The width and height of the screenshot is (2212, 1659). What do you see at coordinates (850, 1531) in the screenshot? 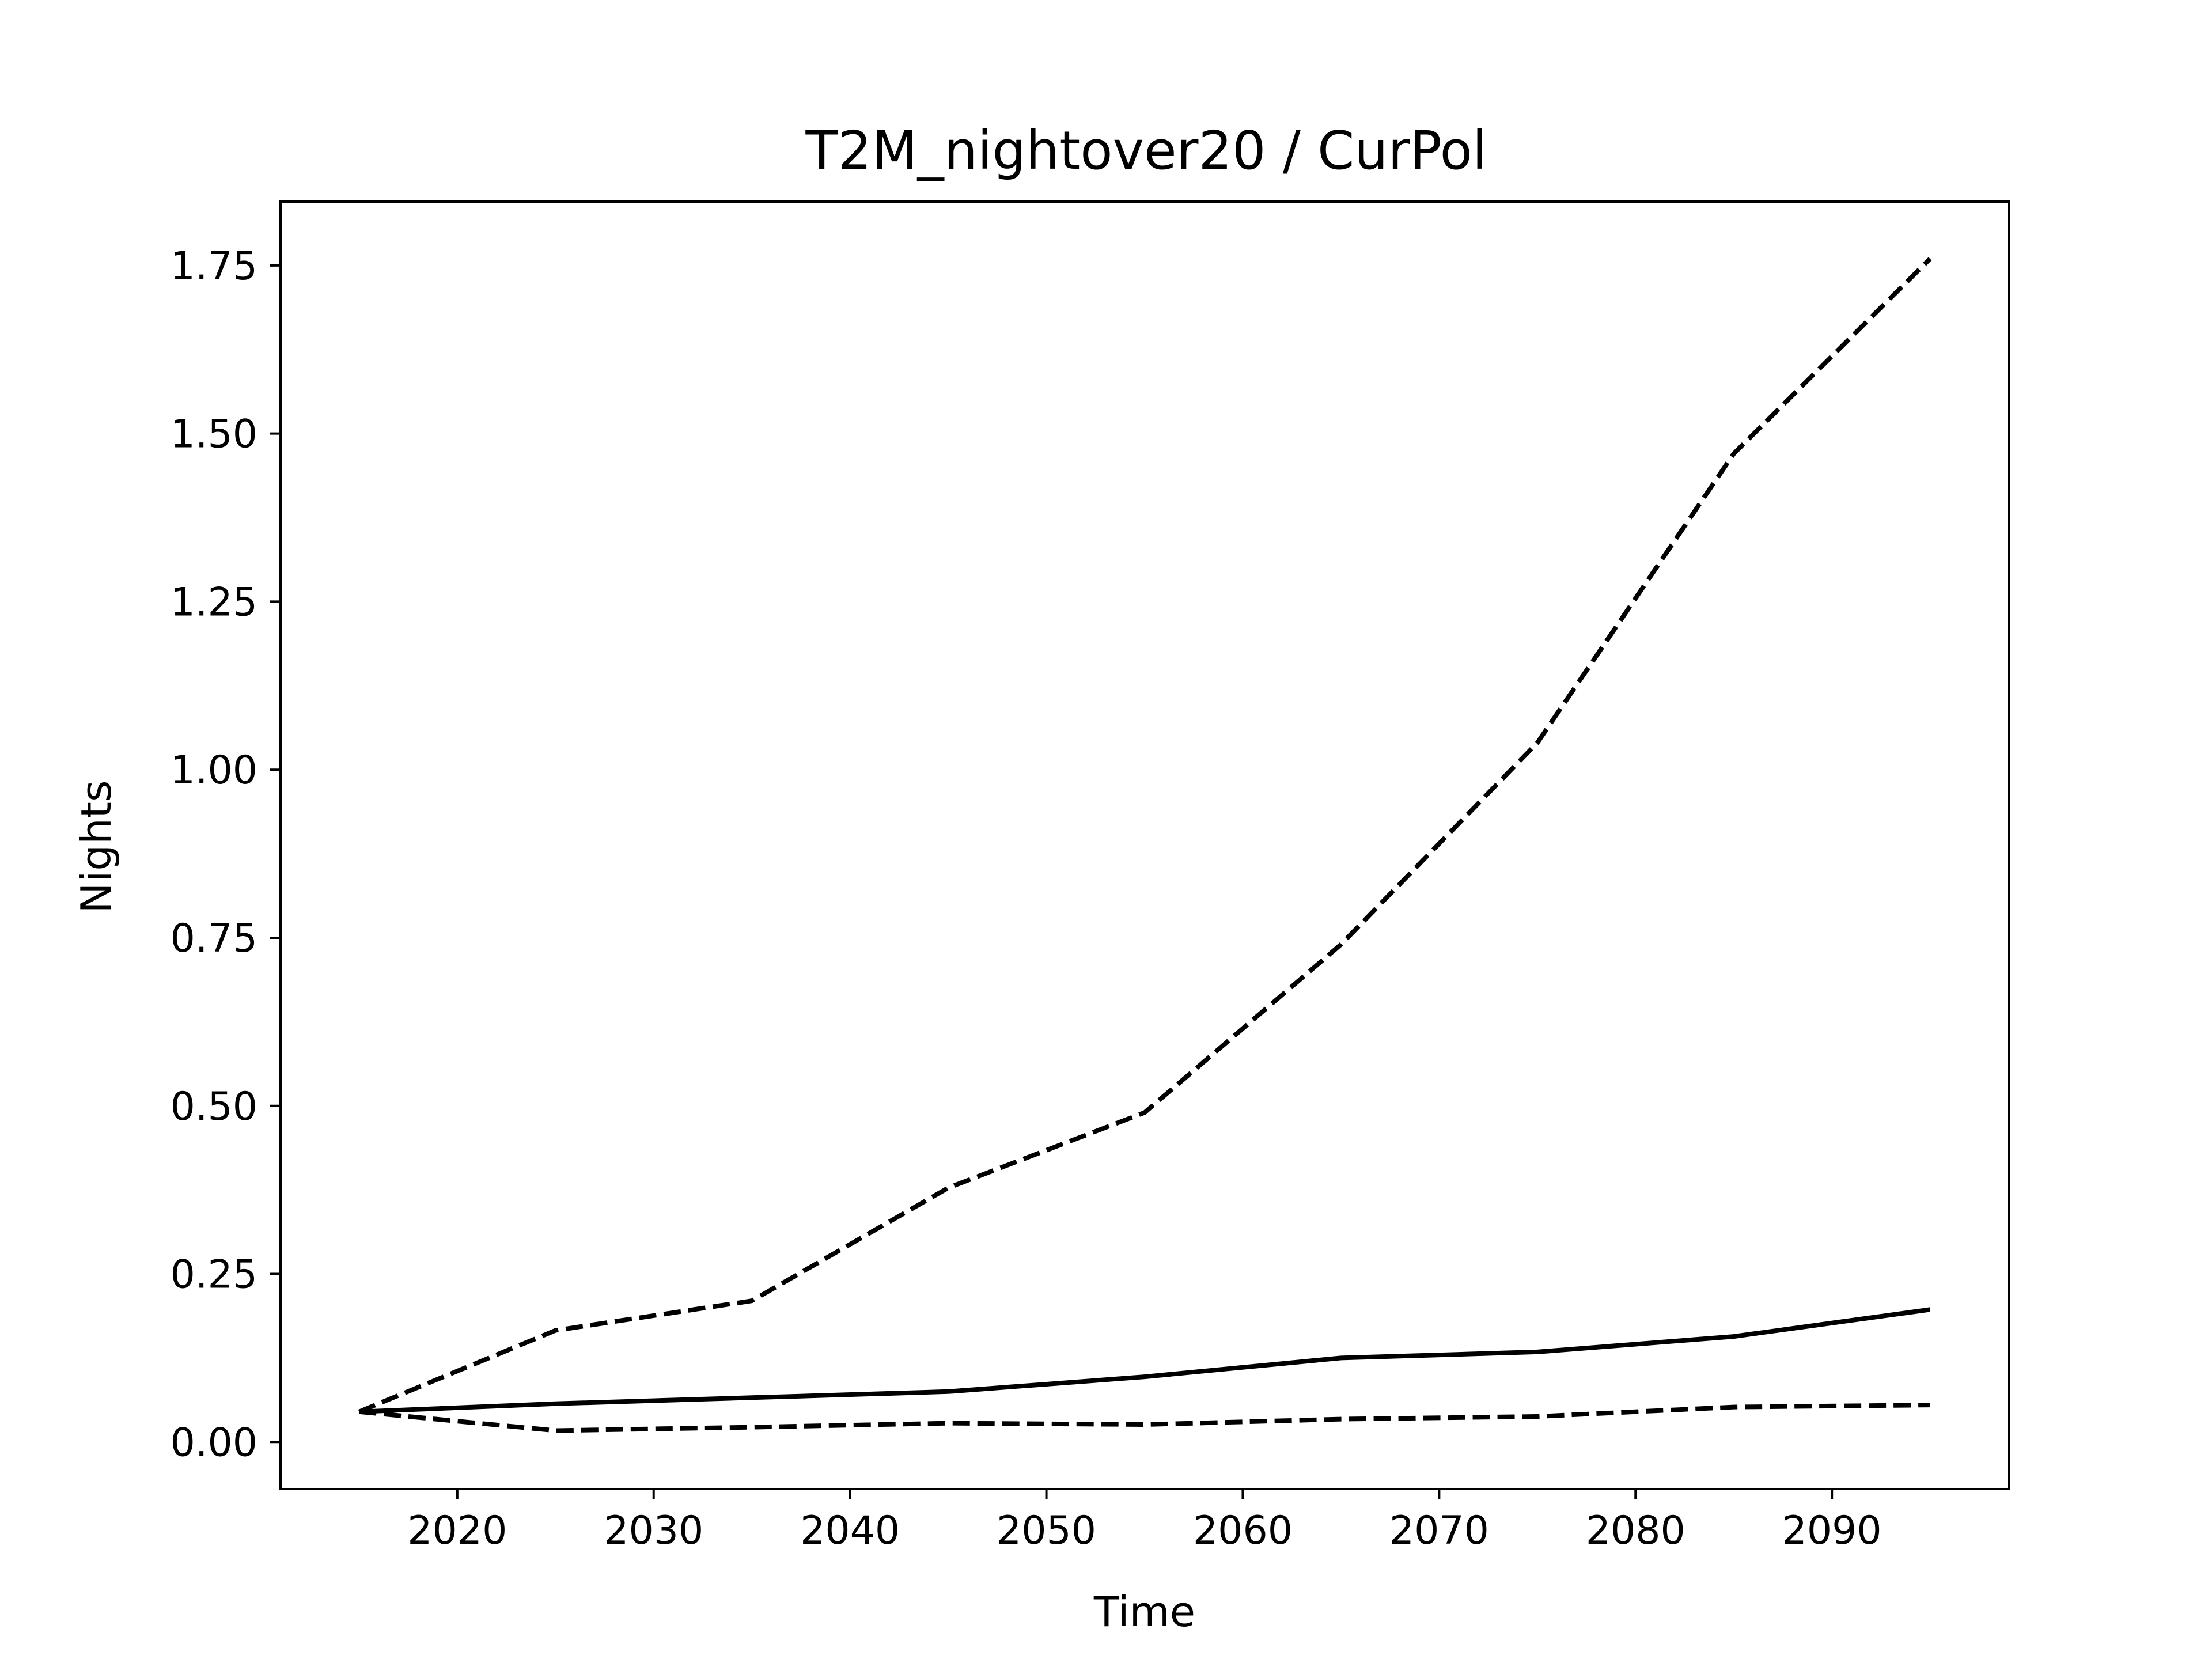
I see `x-tick-label: 2040` at bounding box center [850, 1531].